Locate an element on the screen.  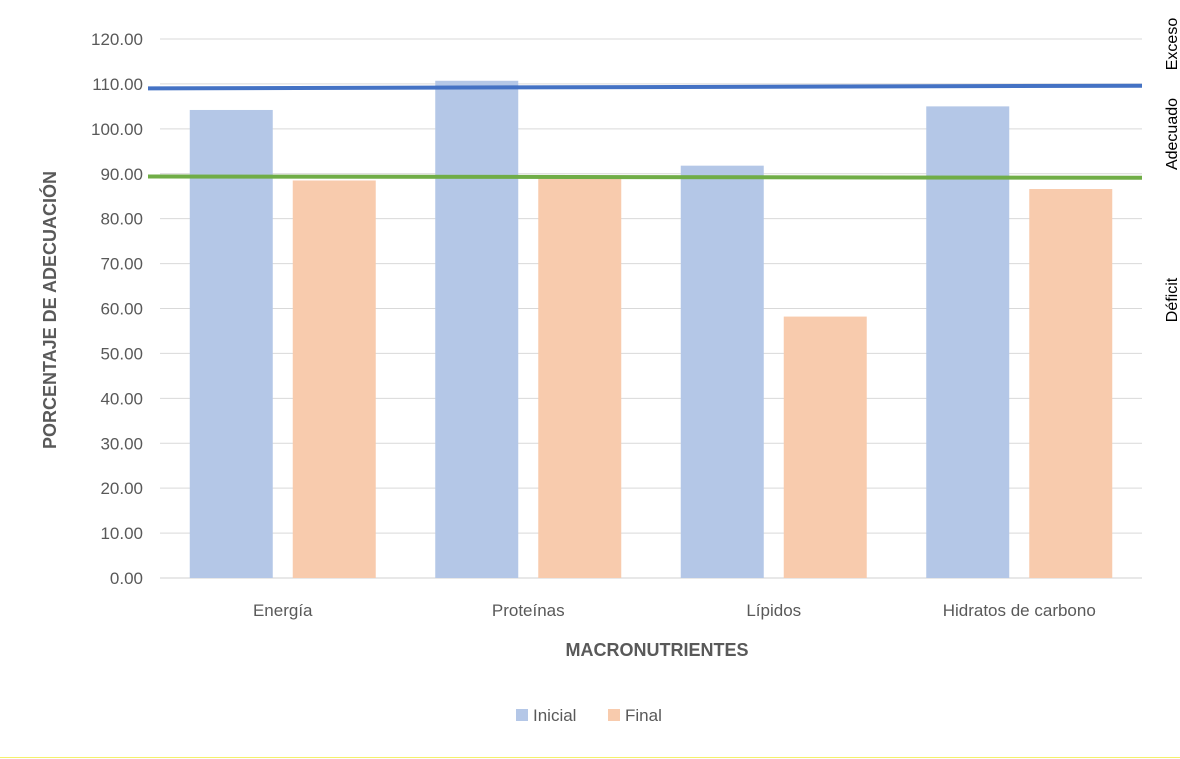
legend: Inicial Final is located at coordinates (589, 715).